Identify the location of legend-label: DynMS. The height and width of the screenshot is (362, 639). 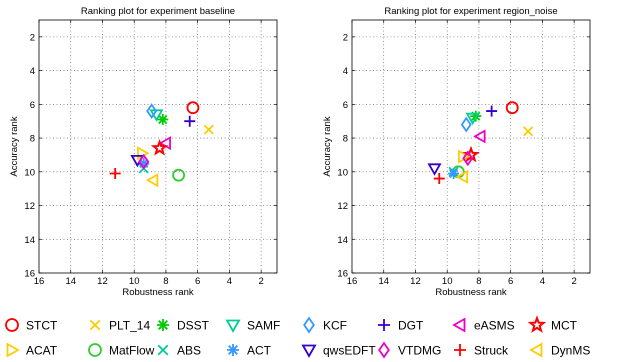
(570, 351).